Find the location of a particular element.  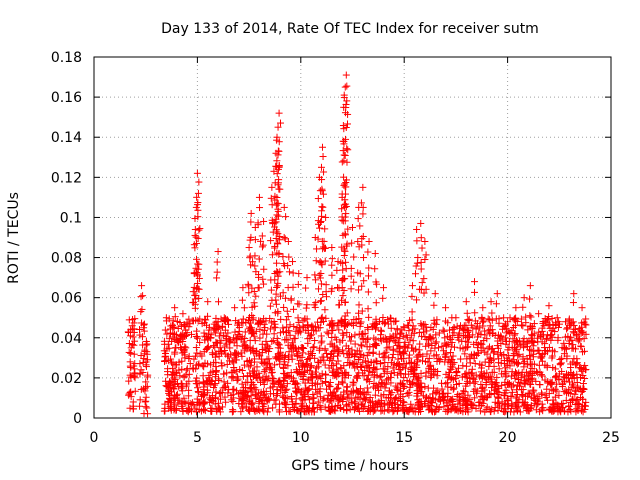

y-tick-label: 0.12 is located at coordinates (66, 178).